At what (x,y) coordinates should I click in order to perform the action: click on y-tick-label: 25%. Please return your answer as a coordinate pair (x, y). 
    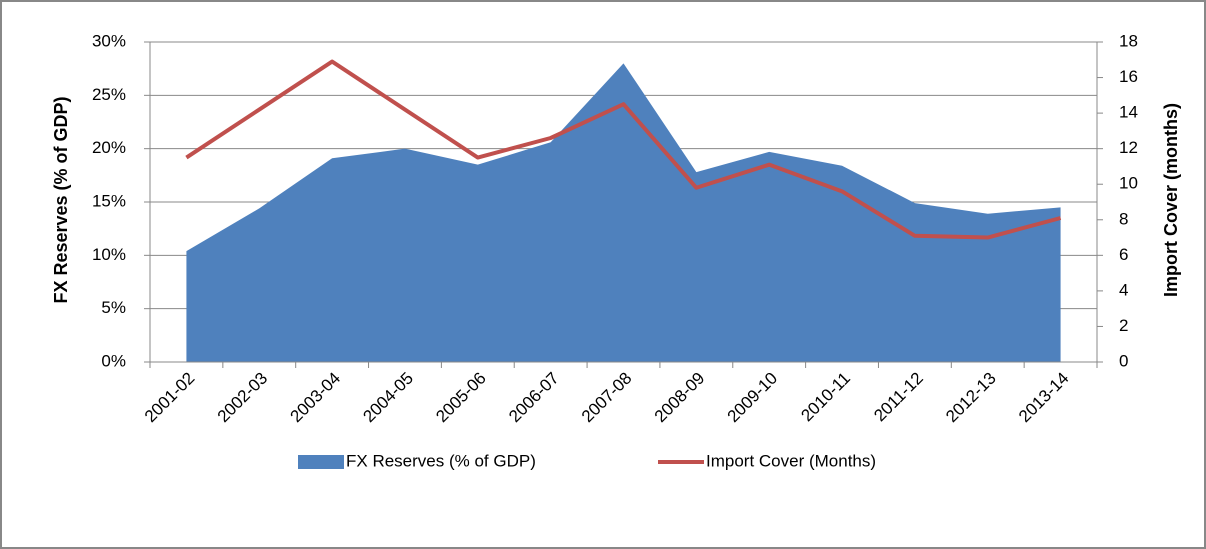
    Looking at the image, I should click on (109, 94).